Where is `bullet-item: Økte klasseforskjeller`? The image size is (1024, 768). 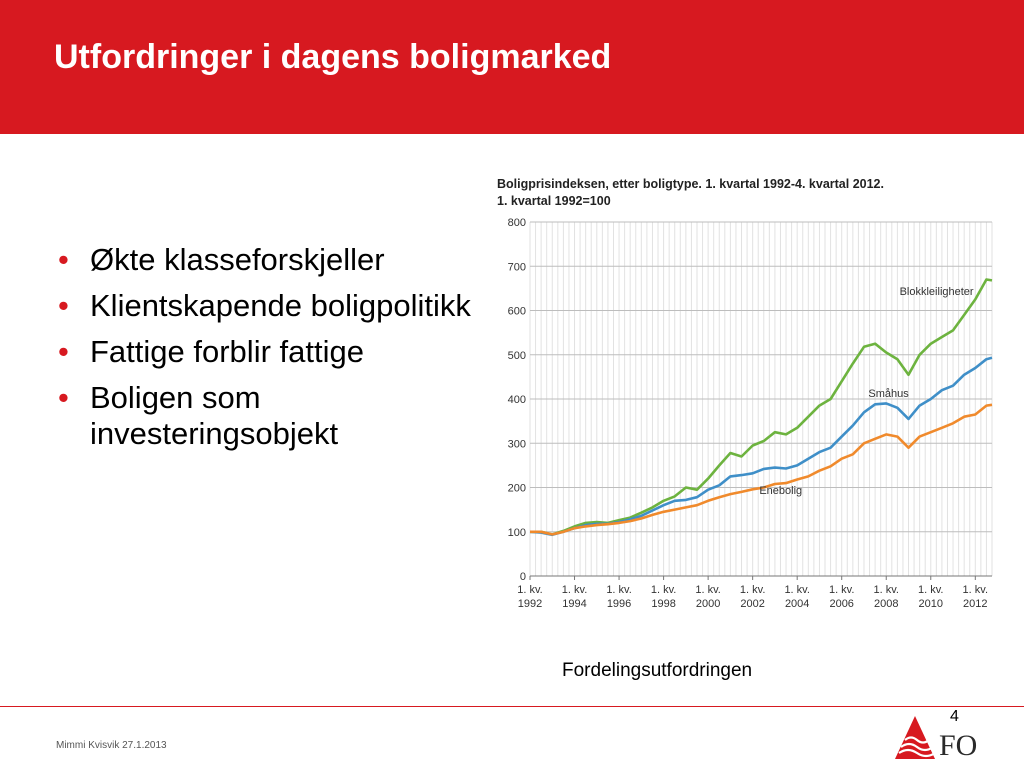 bullet-item: Økte klasseforskjeller is located at coordinates (268, 260).